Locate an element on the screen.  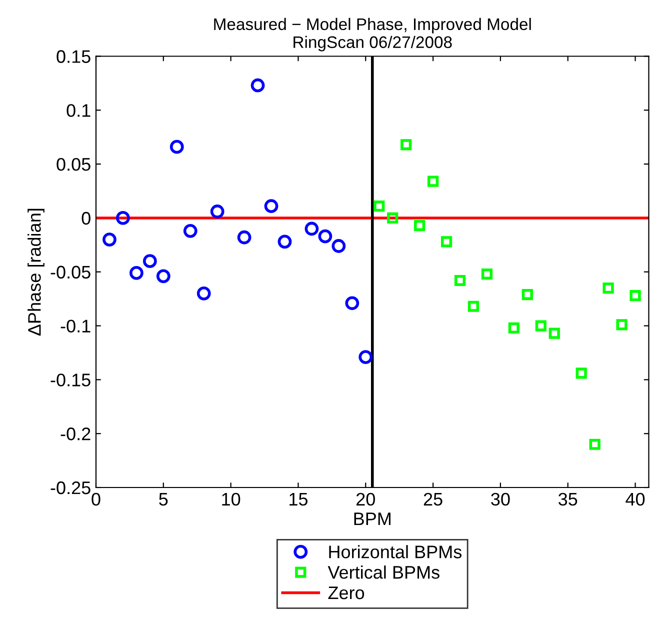
x-axis-title: BPM is located at coordinates (372, 519).